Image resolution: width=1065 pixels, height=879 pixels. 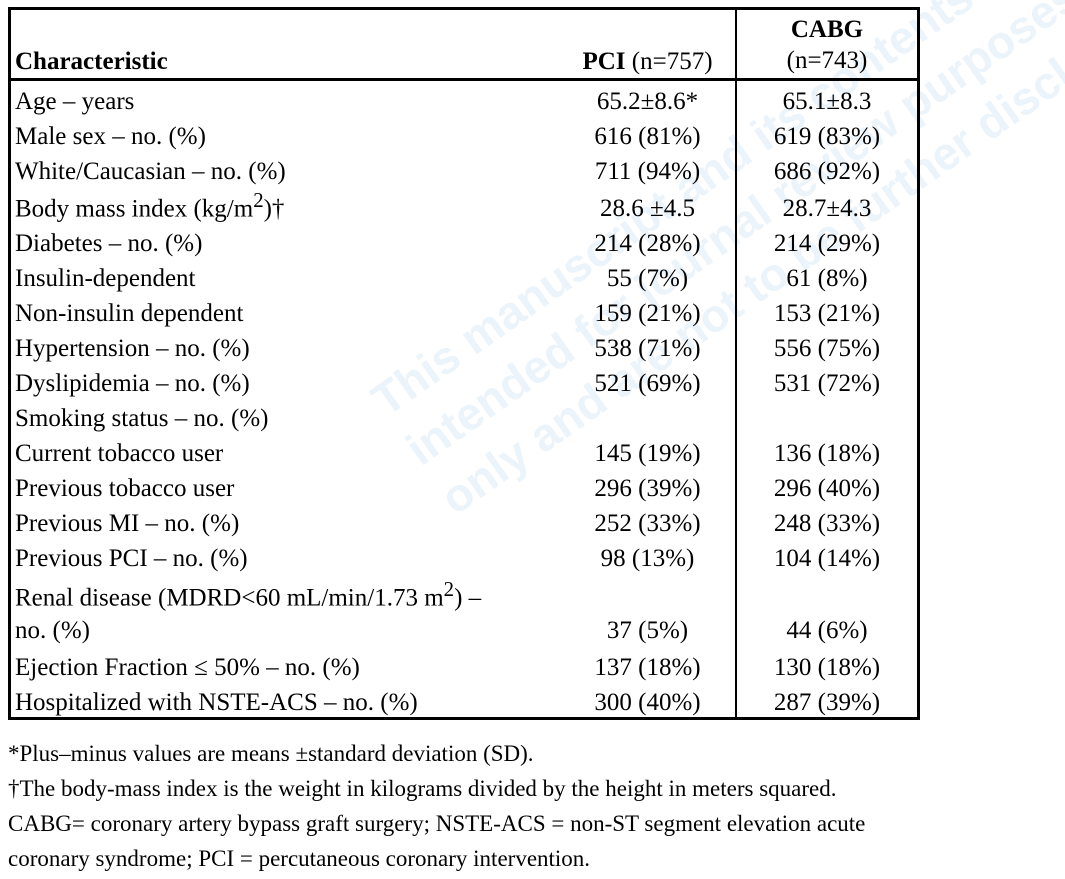 I want to click on pci-value: 65.2±8.6*, so click(x=647, y=101).